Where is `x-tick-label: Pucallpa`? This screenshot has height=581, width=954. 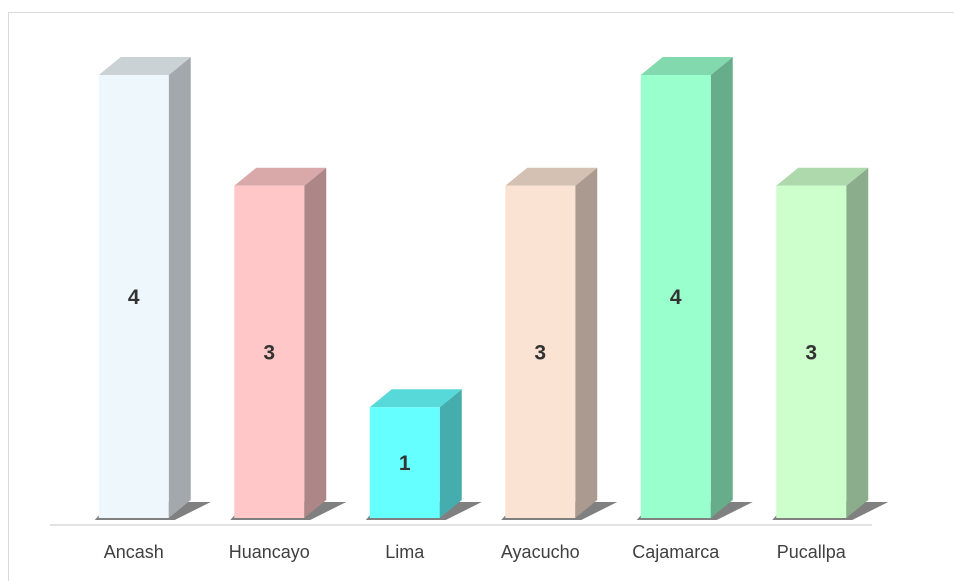 x-tick-label: Pucallpa is located at coordinates (812, 552).